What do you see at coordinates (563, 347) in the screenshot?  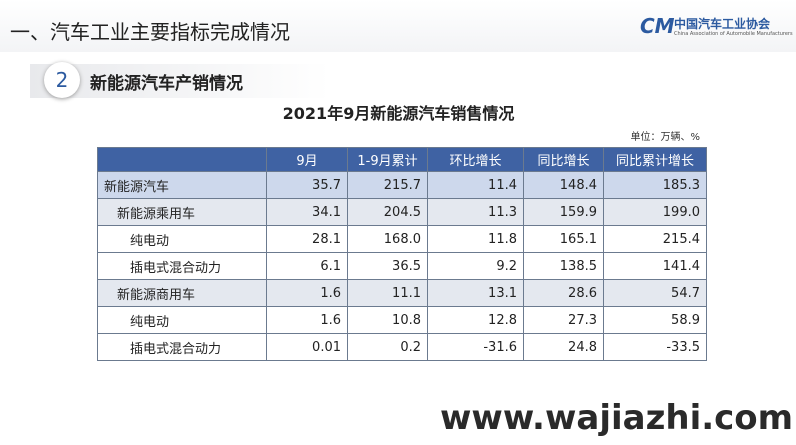 I see `cell: 24.8` at bounding box center [563, 347].